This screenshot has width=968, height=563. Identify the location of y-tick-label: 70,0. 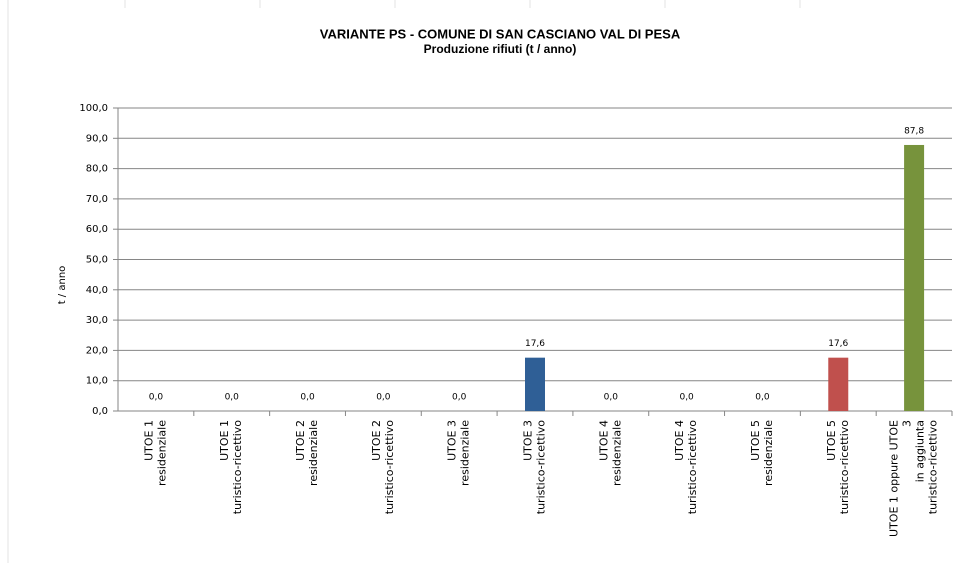
(97, 199).